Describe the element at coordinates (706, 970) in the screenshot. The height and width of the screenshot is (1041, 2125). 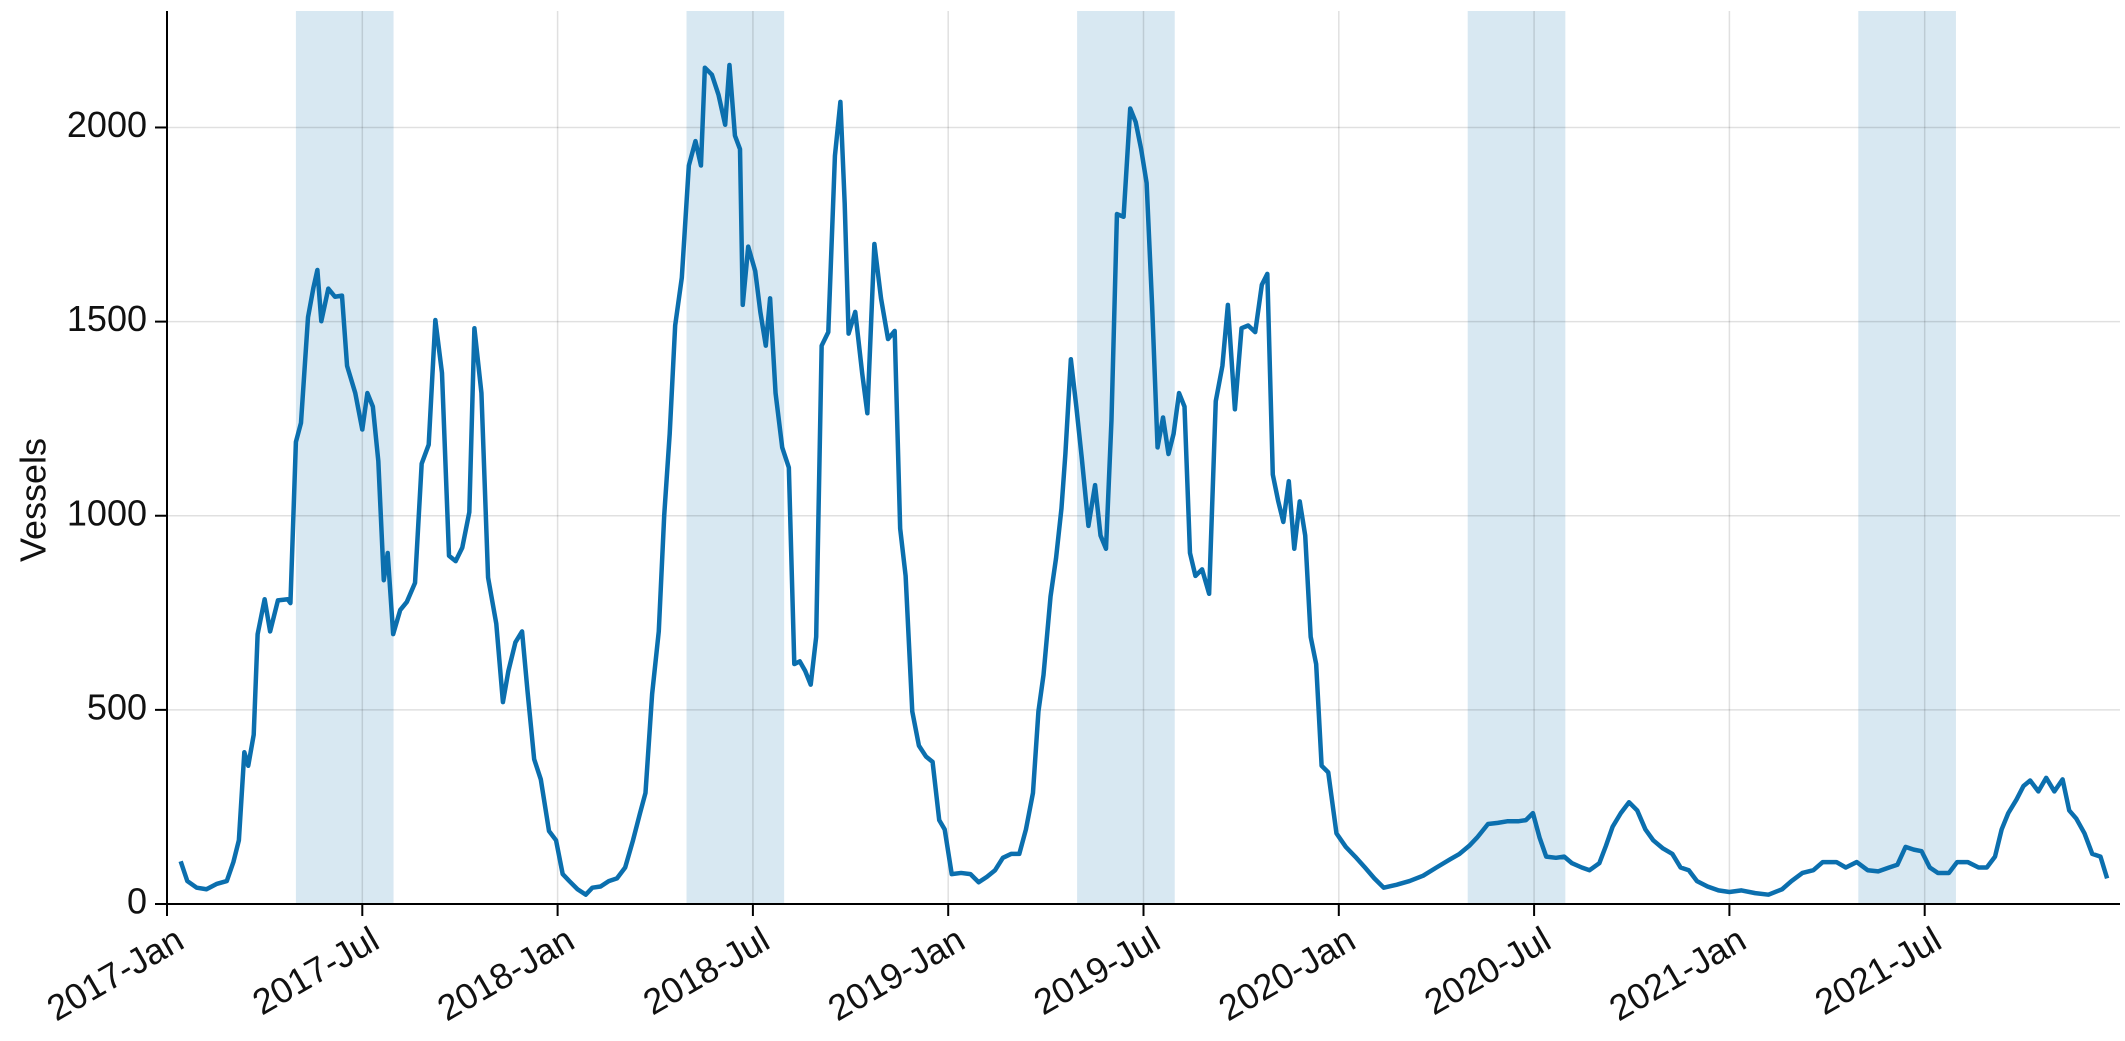
I see `x-tick-label: 2018-Jul` at that location.